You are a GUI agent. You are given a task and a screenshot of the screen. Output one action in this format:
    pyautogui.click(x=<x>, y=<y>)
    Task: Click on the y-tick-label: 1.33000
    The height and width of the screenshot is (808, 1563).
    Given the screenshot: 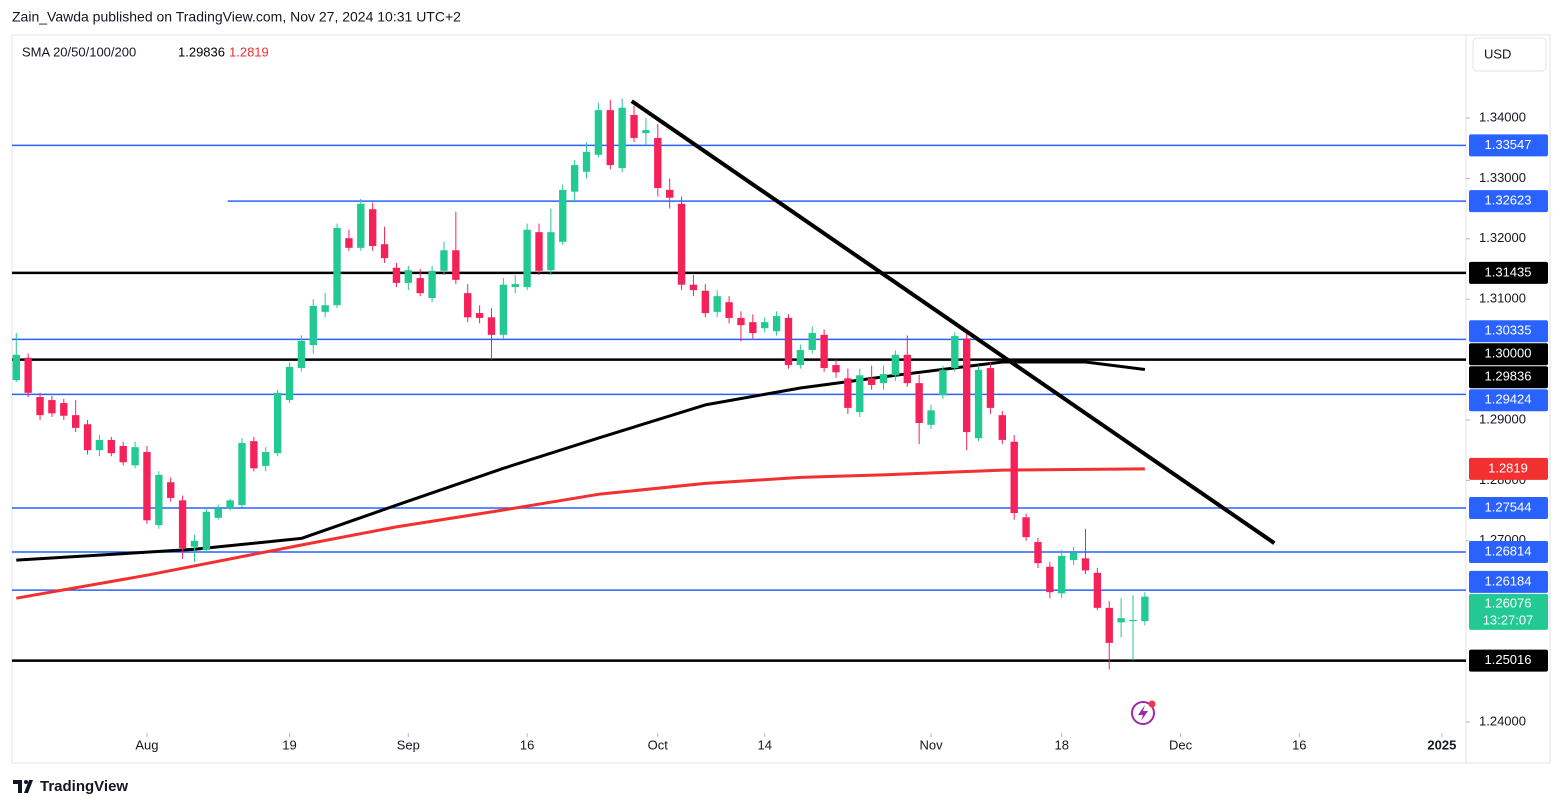 What is the action you would take?
    pyautogui.click(x=1502, y=177)
    